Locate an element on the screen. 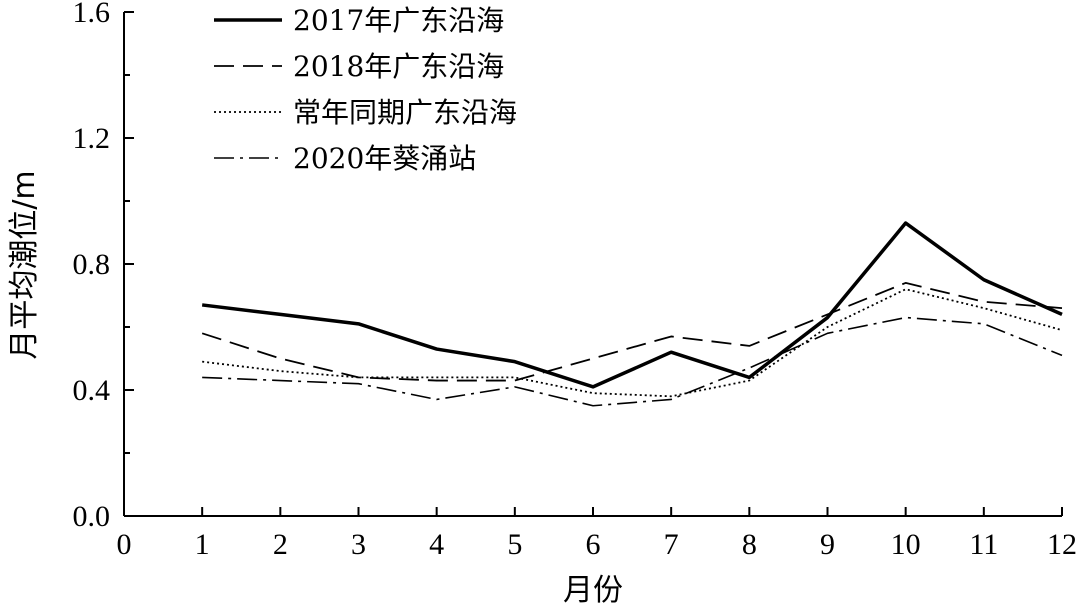 This screenshot has height=609, width=1080. x-tick-label: 0 is located at coordinates (124, 544).